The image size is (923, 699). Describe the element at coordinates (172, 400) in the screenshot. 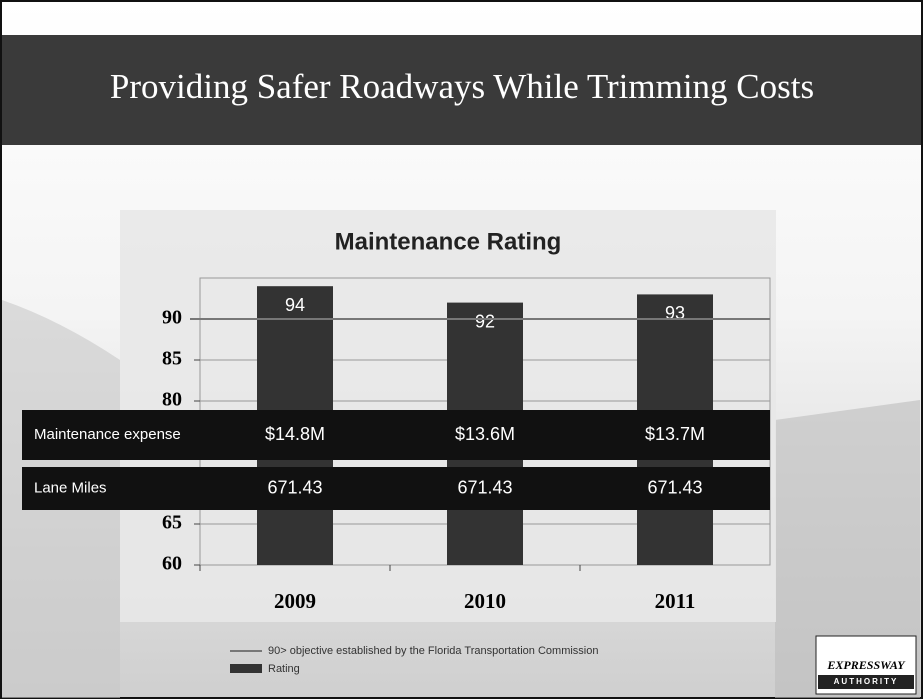

I see `y-tick-label: 80` at that location.